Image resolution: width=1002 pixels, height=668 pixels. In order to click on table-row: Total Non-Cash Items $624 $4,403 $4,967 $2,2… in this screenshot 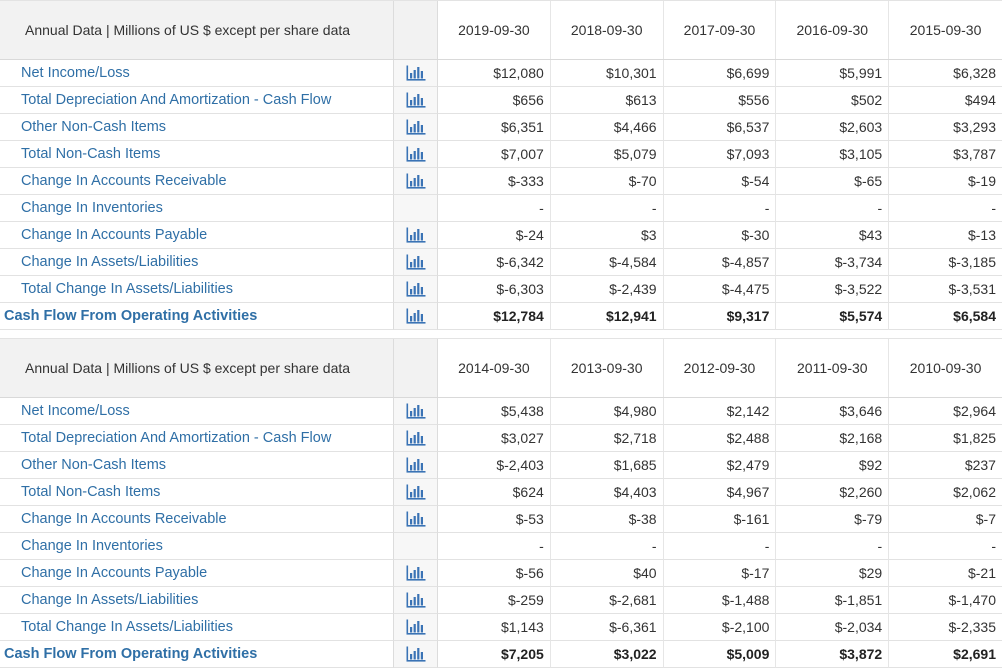, I will do `click(501, 492)`.